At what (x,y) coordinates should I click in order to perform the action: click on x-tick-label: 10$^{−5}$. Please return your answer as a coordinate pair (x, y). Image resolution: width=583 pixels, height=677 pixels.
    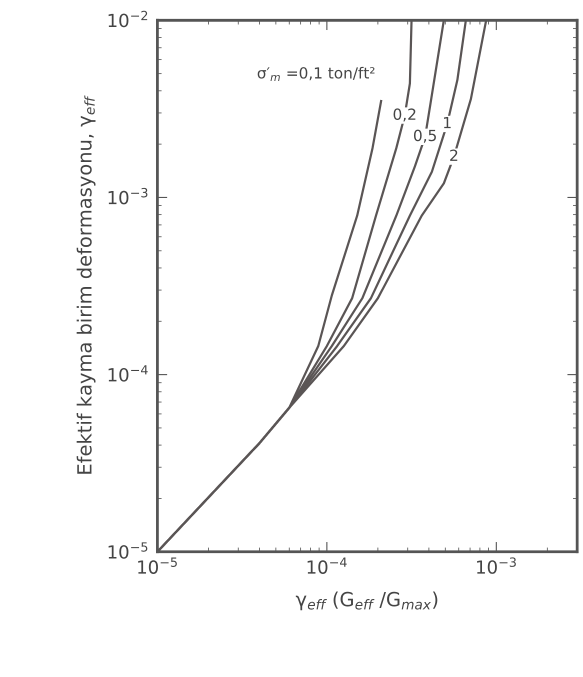
    Looking at the image, I should click on (157, 566).